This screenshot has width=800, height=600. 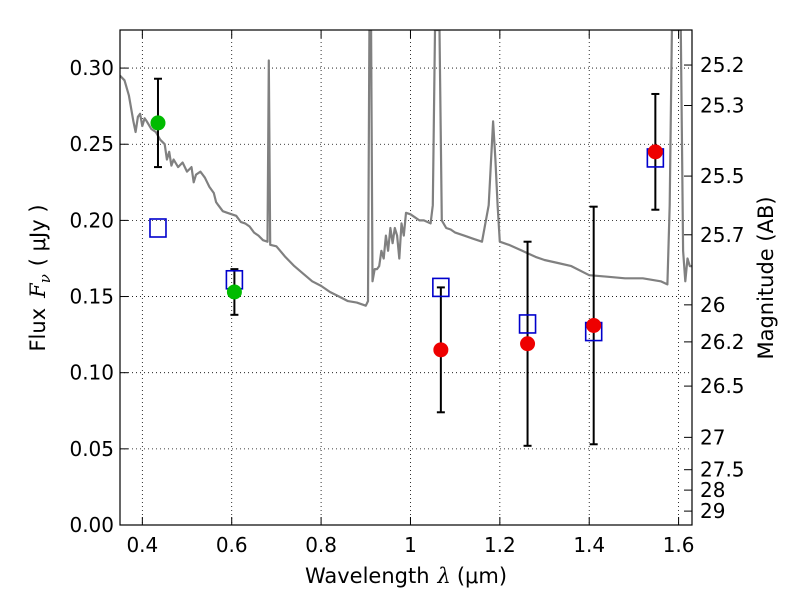 What do you see at coordinates (722, 342) in the screenshot?
I see `mag-tick-label: 26.2` at bounding box center [722, 342].